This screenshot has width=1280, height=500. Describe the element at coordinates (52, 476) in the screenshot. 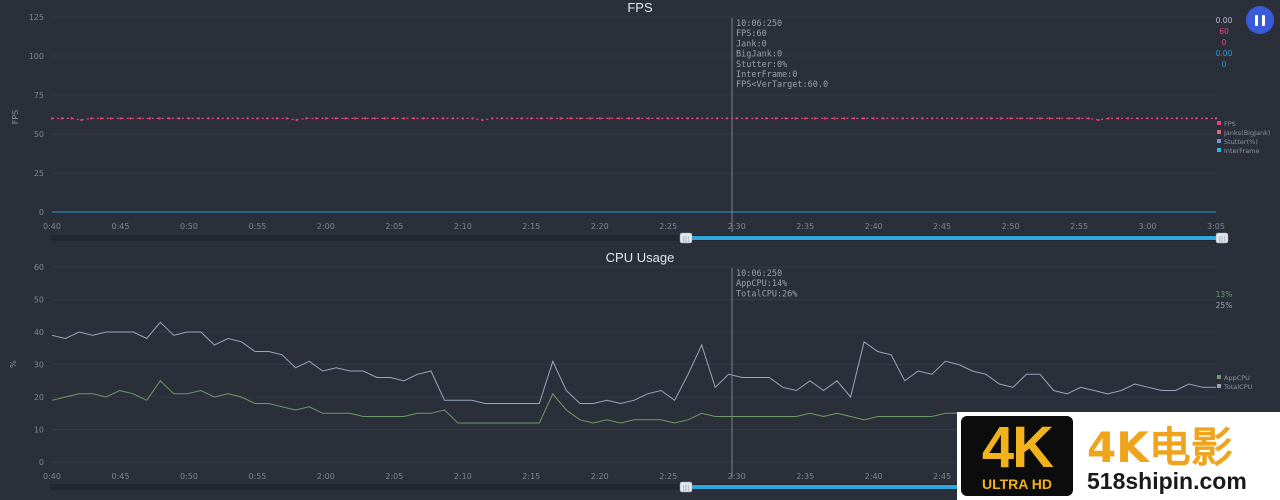

I see `cpu-x-tick-label: 0:40` at that location.